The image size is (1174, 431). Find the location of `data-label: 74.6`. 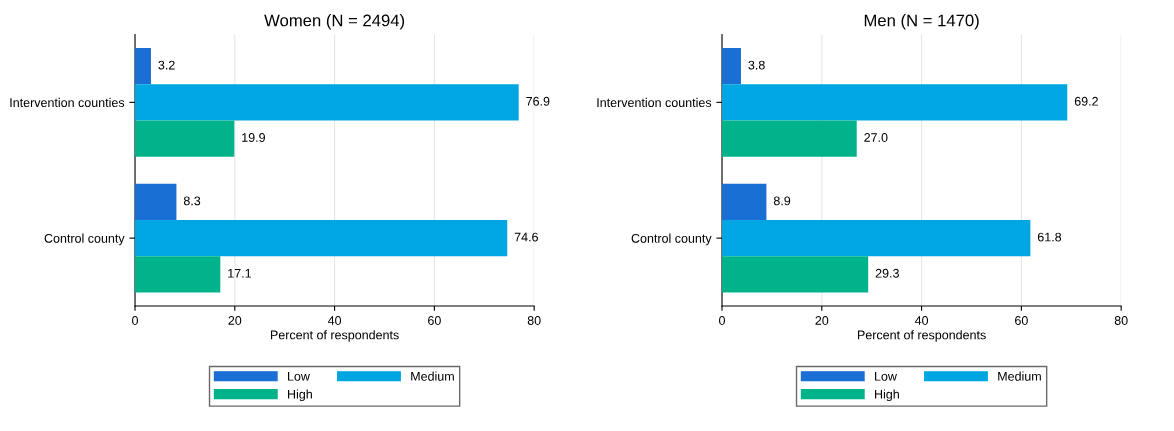

data-label: 74.6 is located at coordinates (526, 237).